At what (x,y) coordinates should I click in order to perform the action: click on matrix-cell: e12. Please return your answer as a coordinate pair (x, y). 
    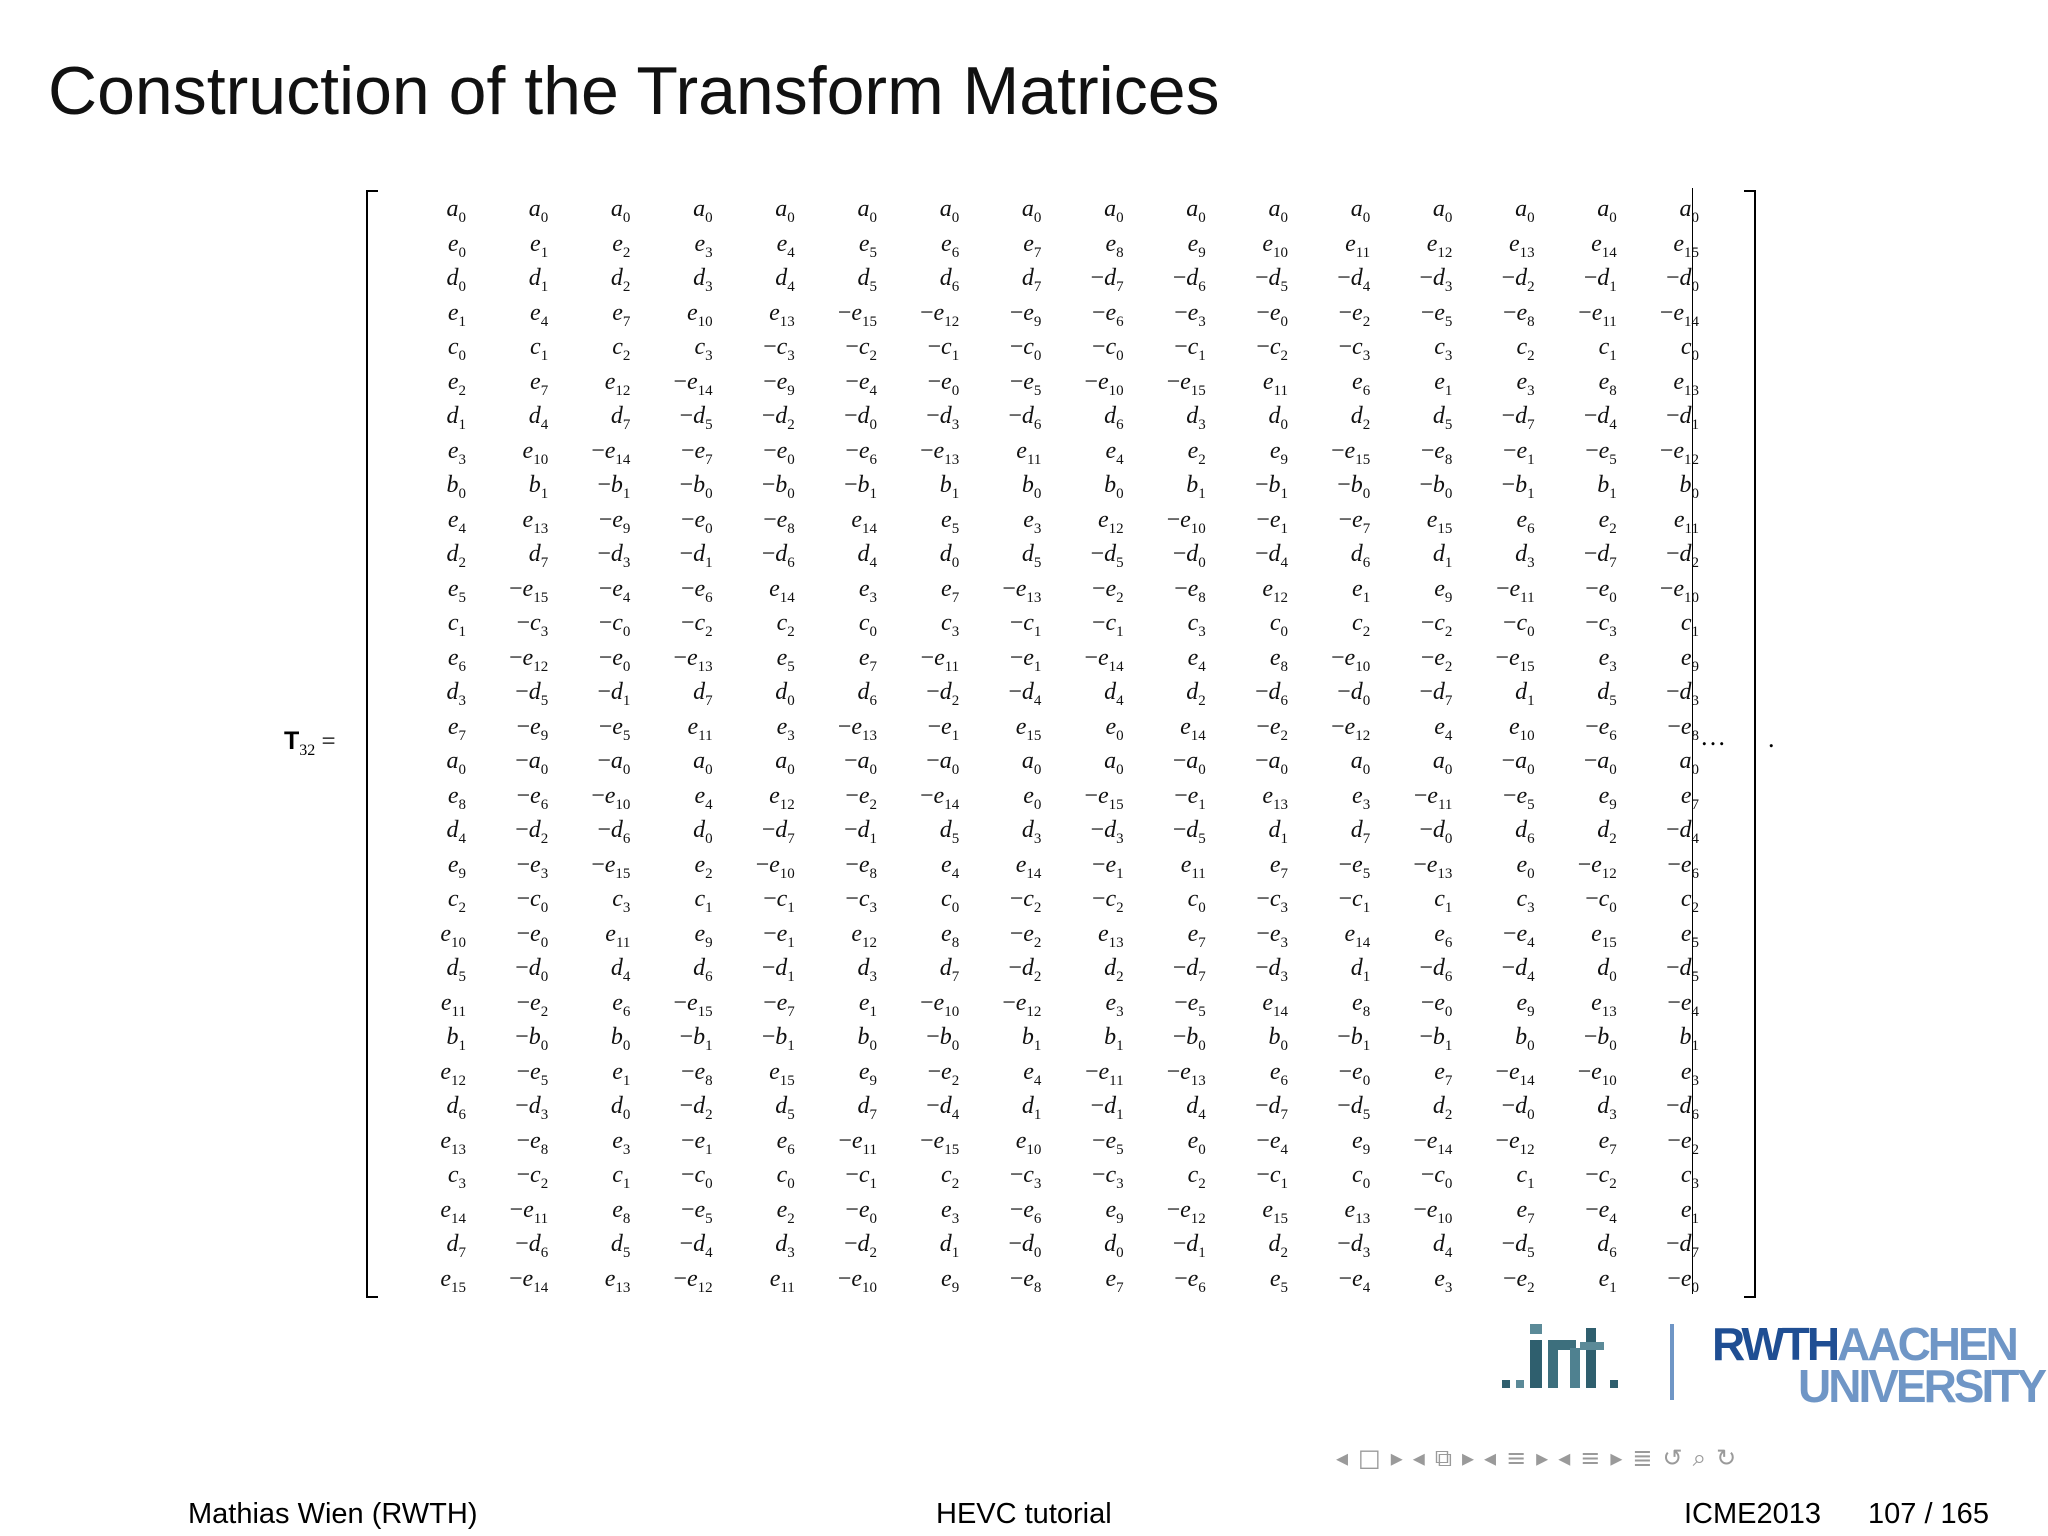
    Looking at the image, I should click on (1110, 521).